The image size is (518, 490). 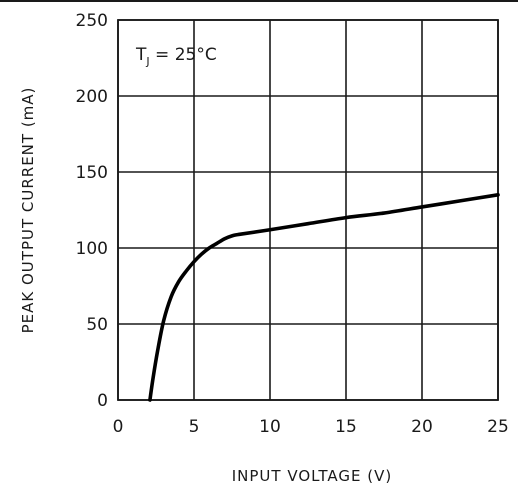 What do you see at coordinates (194, 427) in the screenshot?
I see `x-tick-label-1: 5` at bounding box center [194, 427].